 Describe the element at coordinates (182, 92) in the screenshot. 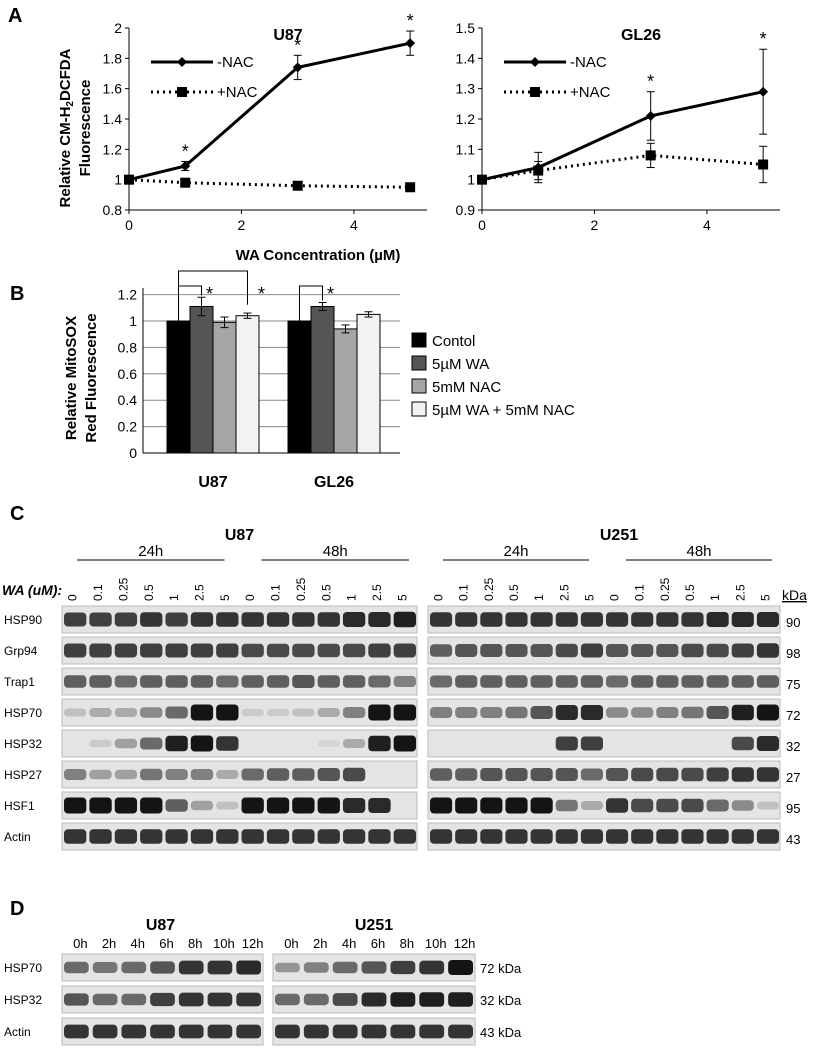

I see `u87-legend-marker-plus-nac` at that location.